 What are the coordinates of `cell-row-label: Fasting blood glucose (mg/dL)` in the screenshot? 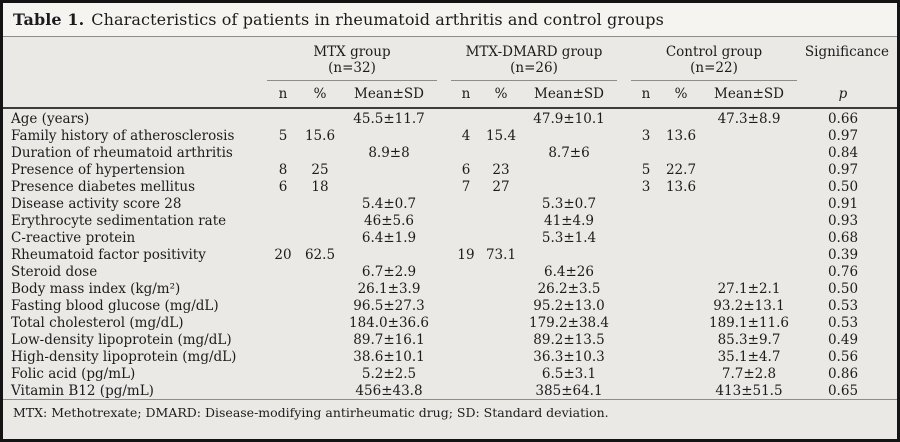 It's located at (115, 305).